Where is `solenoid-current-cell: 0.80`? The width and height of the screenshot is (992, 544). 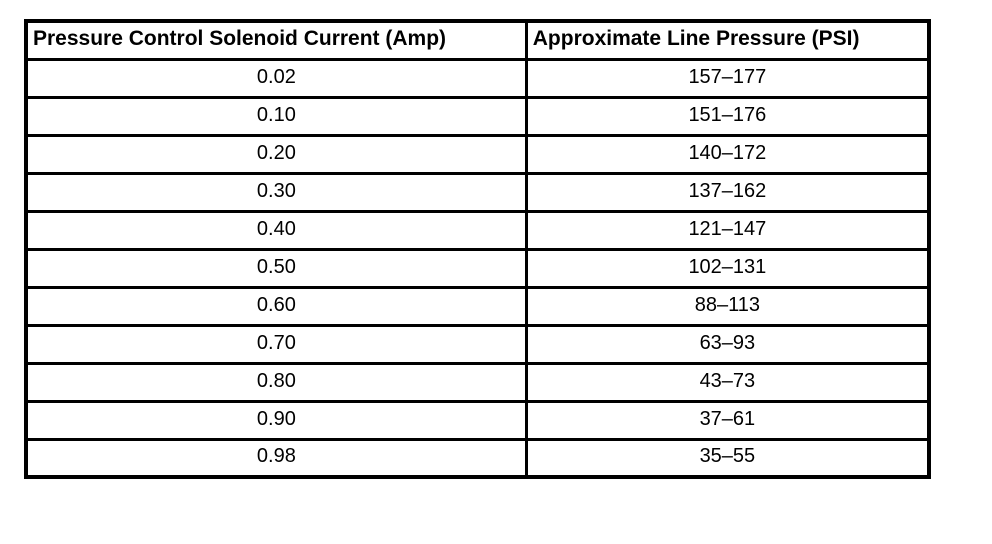 solenoid-current-cell: 0.80 is located at coordinates (276, 382).